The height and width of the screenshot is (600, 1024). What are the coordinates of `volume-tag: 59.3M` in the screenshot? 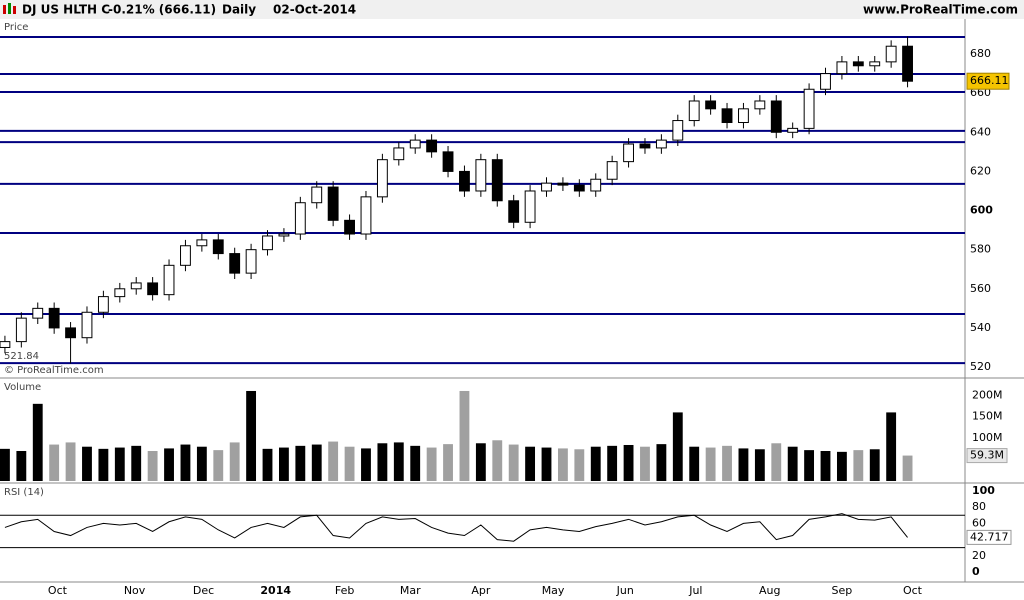 It's located at (987, 455).